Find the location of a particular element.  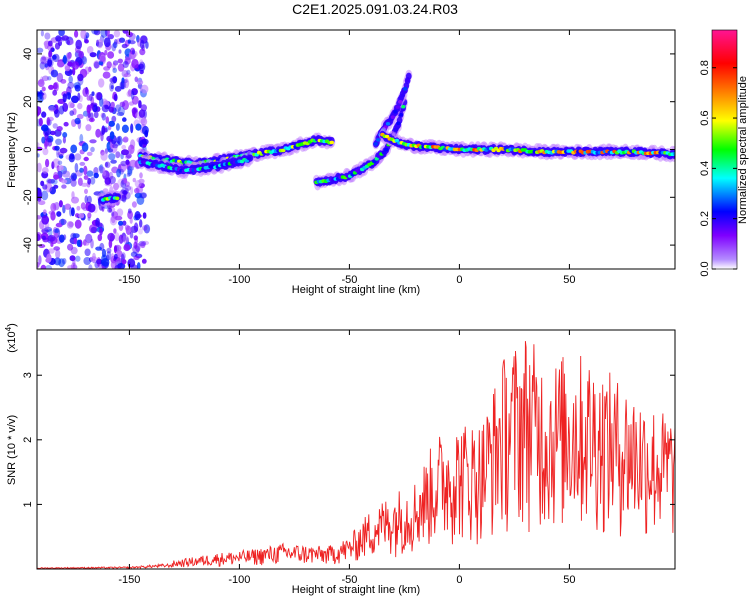

colorbar-ticks: 0.0 0.2 0.4 0.6 0.8 is located at coordinates (718, 168).